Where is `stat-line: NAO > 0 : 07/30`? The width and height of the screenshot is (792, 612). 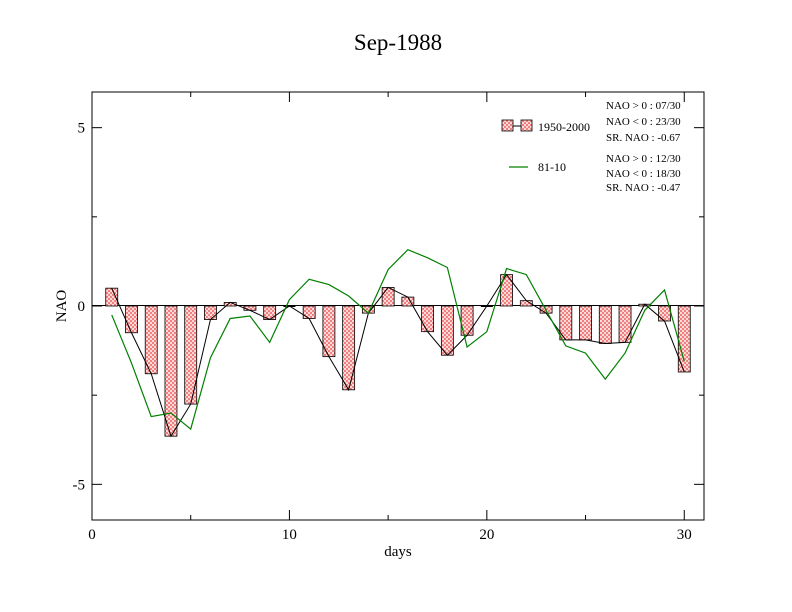 stat-line: NAO > 0 : 07/30 is located at coordinates (643, 106).